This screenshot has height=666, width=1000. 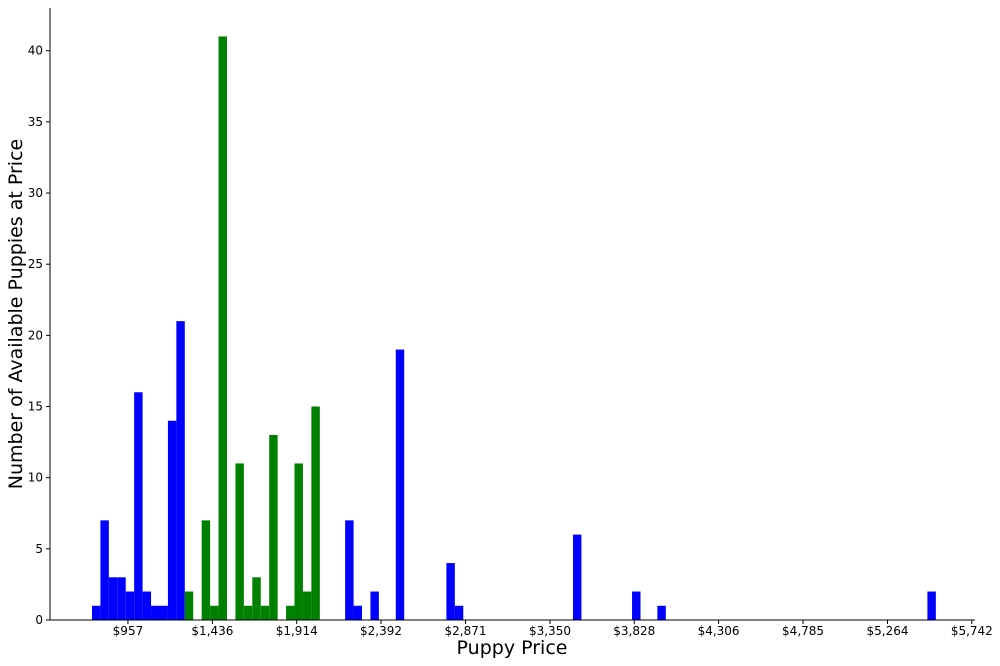 I want to click on y-tick-label: 35, so click(x=35, y=122).